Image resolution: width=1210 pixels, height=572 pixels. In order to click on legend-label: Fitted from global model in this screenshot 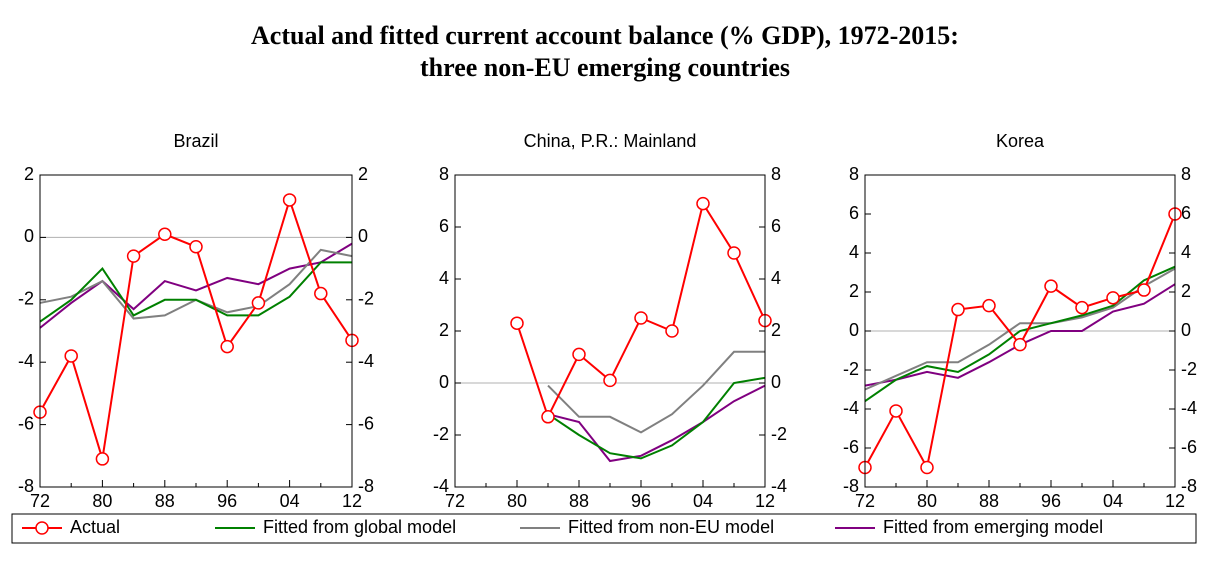, I will do `click(359, 527)`.